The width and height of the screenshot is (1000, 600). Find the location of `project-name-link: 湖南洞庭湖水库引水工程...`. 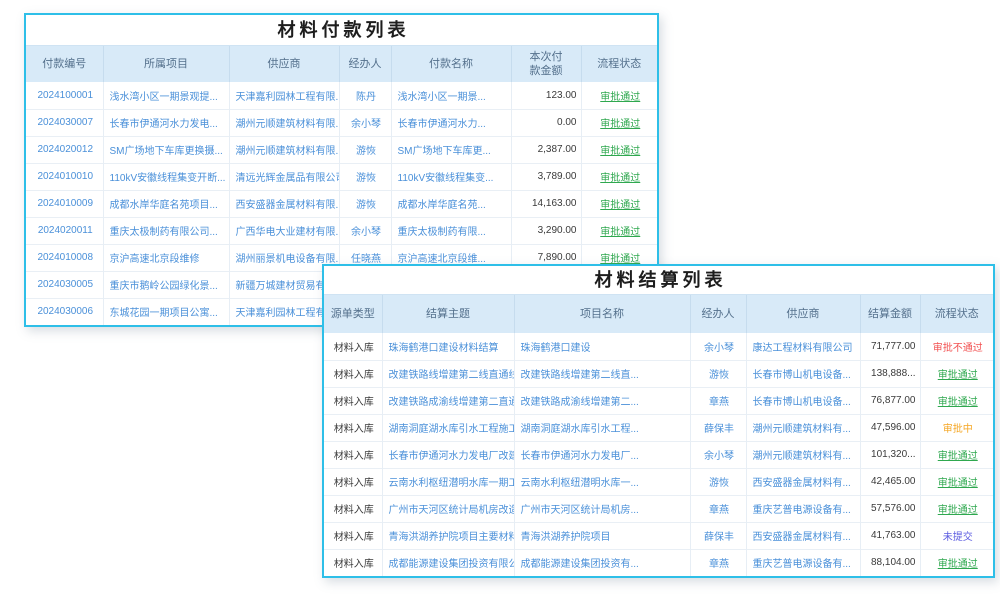

project-name-link: 湖南洞庭湖水库引水工程... is located at coordinates (602, 427).